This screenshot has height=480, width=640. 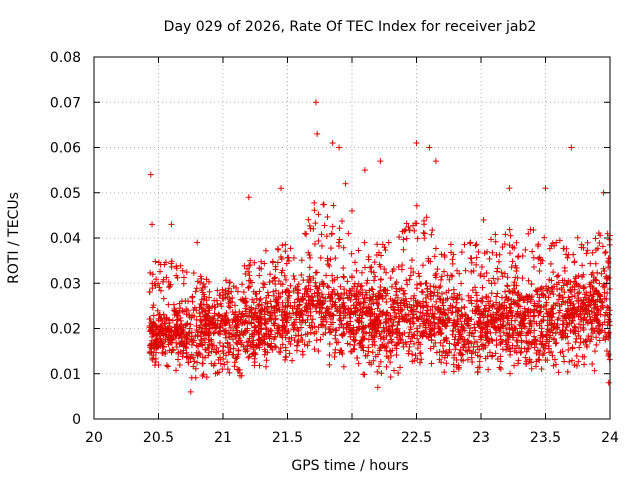 What do you see at coordinates (380, 161) in the screenshot?
I see `data-point-notable` at bounding box center [380, 161].